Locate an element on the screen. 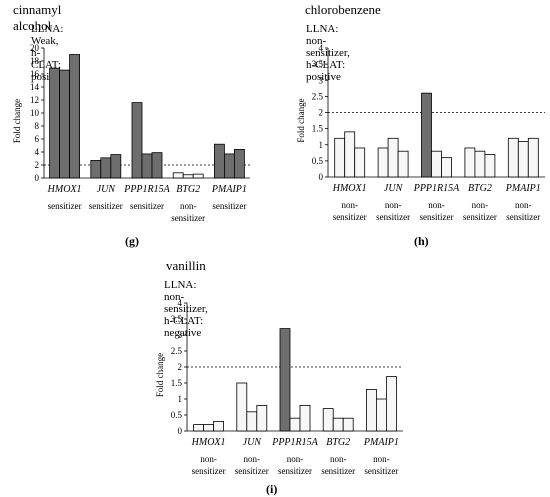 The image size is (550, 497). y-tick-label: 8 is located at coordinates (37, 126).